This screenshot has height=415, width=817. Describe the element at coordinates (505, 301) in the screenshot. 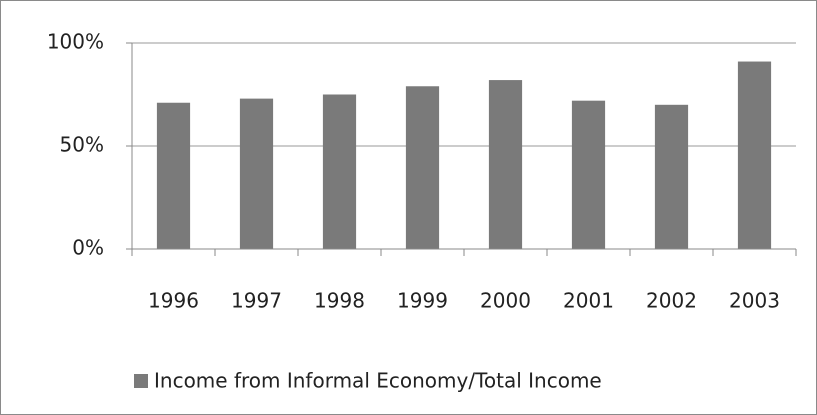

I see `x-tick-label: 2000` at that location.